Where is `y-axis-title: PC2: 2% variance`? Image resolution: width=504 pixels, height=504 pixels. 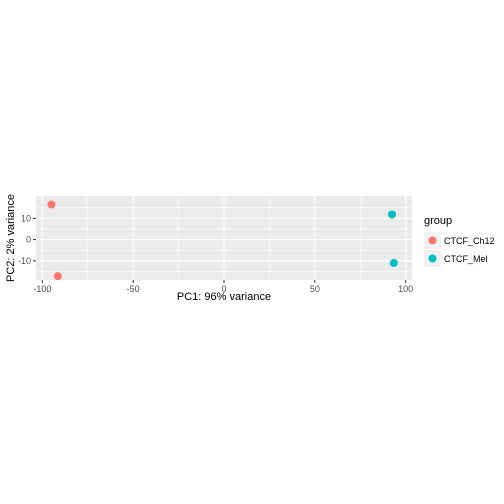
y-axis-title: PC2: 2% variance is located at coordinates (11, 238).